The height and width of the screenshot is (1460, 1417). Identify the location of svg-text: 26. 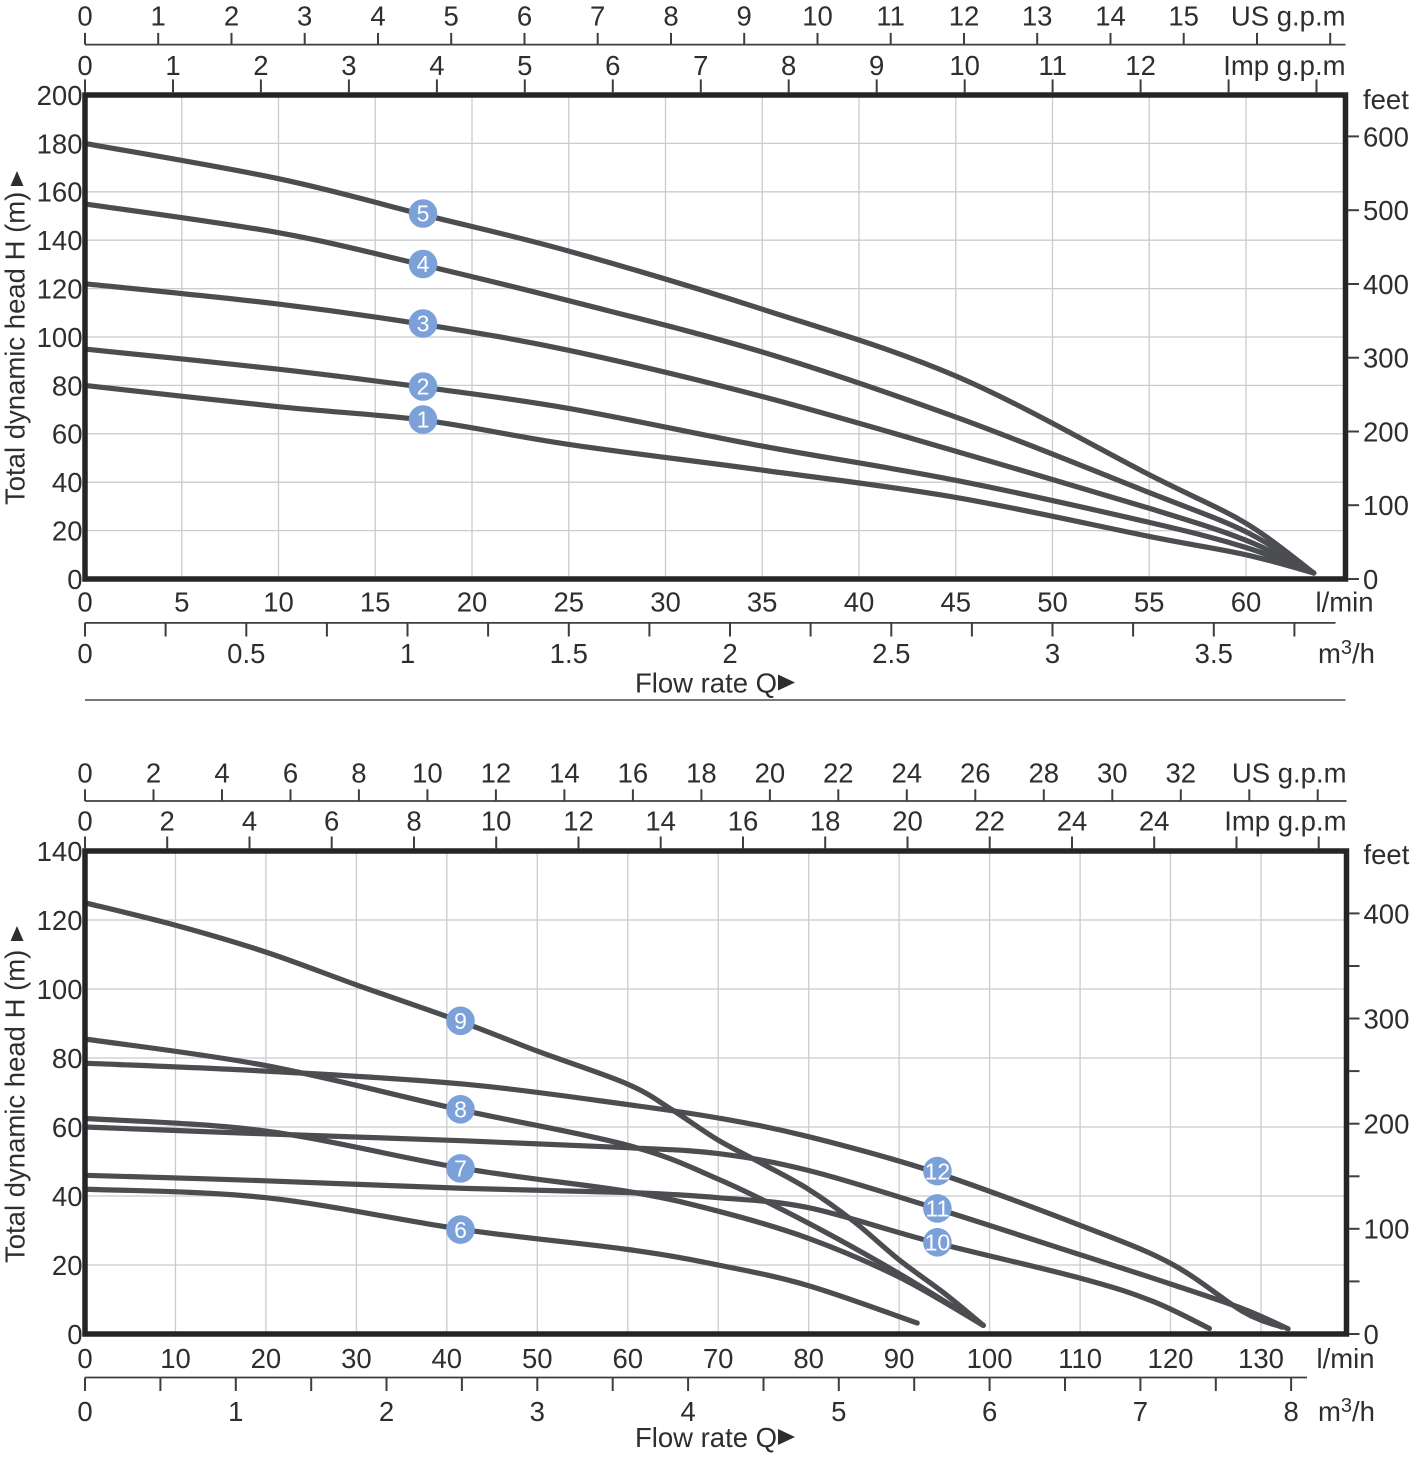
(975, 772).